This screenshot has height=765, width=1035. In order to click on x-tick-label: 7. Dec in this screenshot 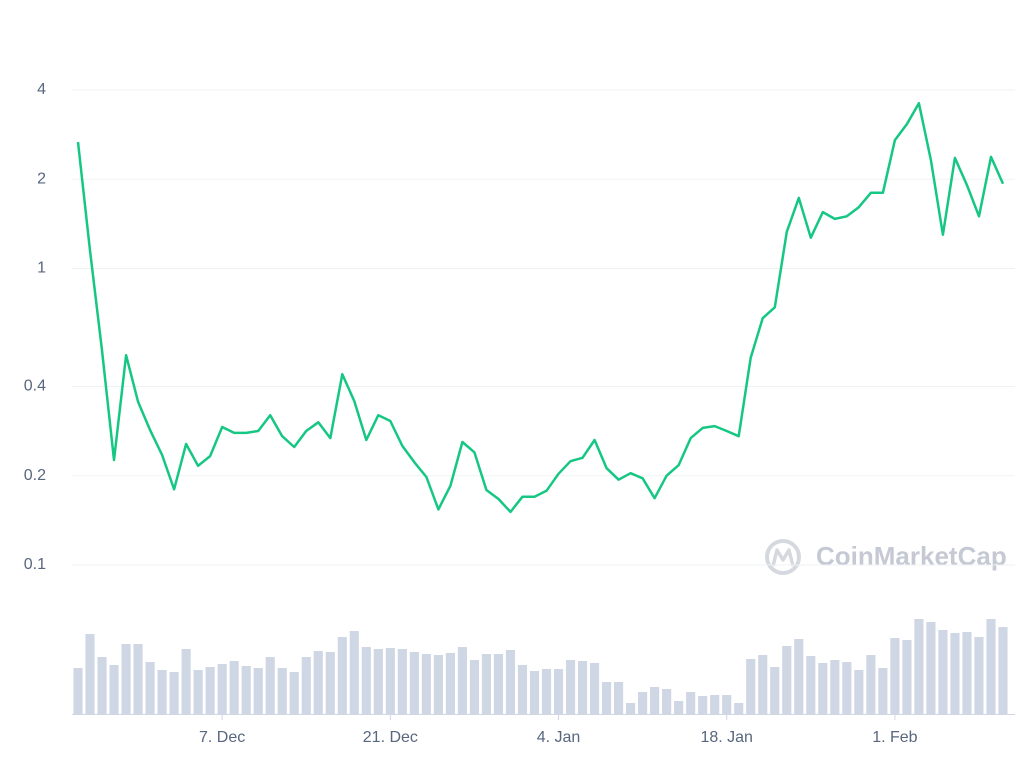, I will do `click(222, 737)`.